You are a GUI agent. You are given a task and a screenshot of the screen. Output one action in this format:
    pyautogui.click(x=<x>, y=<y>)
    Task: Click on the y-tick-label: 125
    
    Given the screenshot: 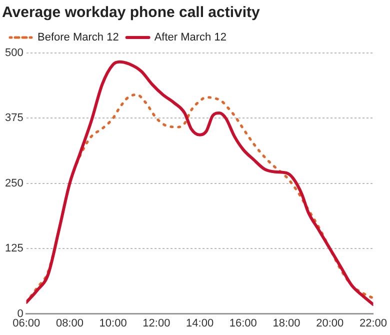 What is the action you would take?
    pyautogui.click(x=14, y=248)
    